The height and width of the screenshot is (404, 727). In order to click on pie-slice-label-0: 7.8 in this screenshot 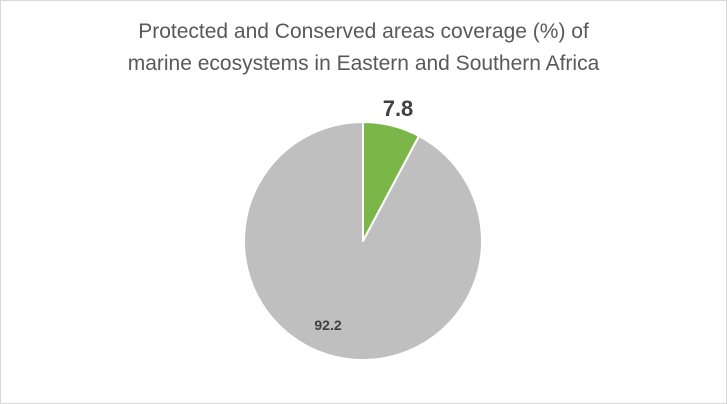, I will do `click(398, 108)`.